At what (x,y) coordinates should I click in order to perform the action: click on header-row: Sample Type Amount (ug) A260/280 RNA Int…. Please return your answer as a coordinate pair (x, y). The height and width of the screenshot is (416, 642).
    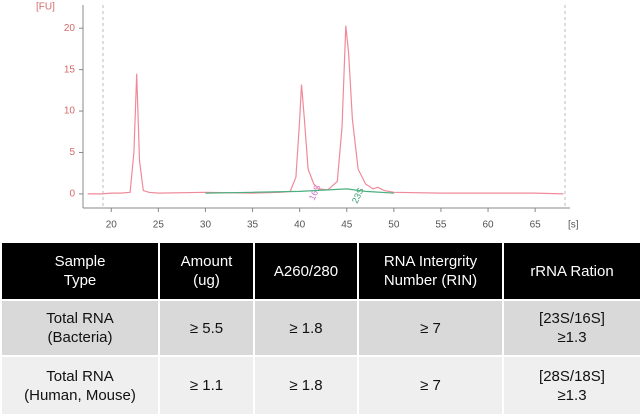
    Looking at the image, I should click on (321, 271).